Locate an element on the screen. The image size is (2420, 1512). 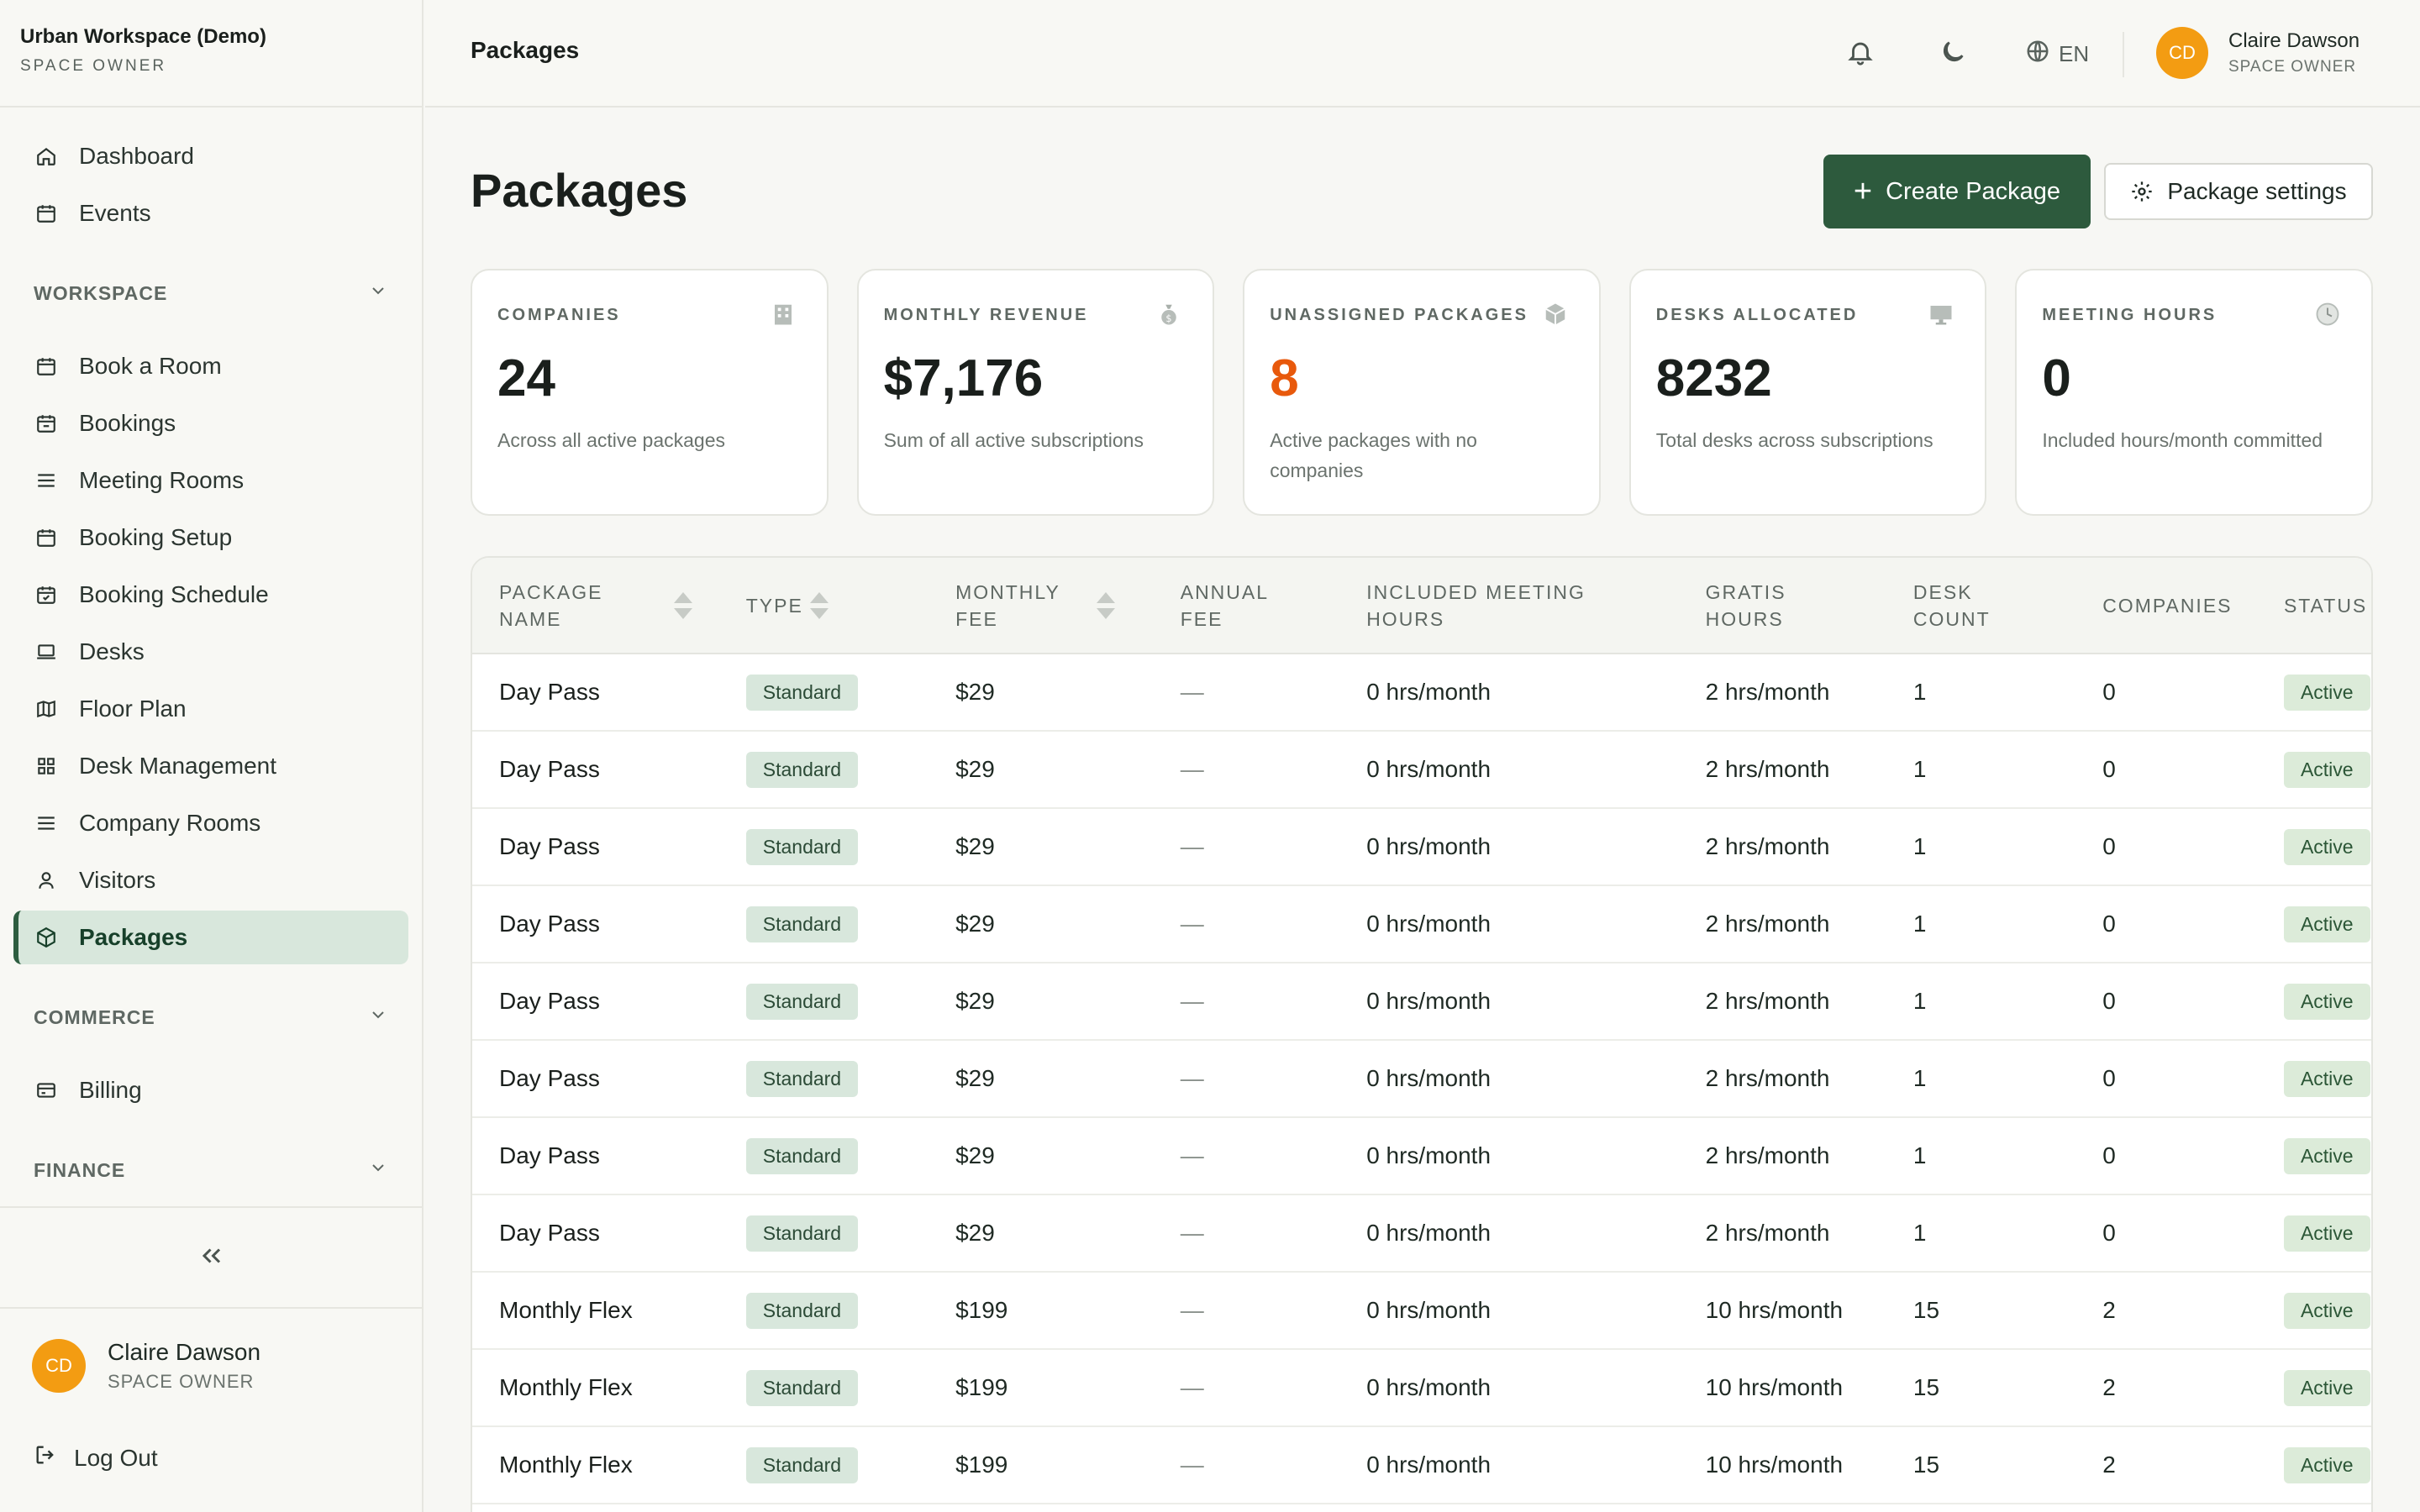
cell-desk-count: 15 is located at coordinates (1926, 1310).